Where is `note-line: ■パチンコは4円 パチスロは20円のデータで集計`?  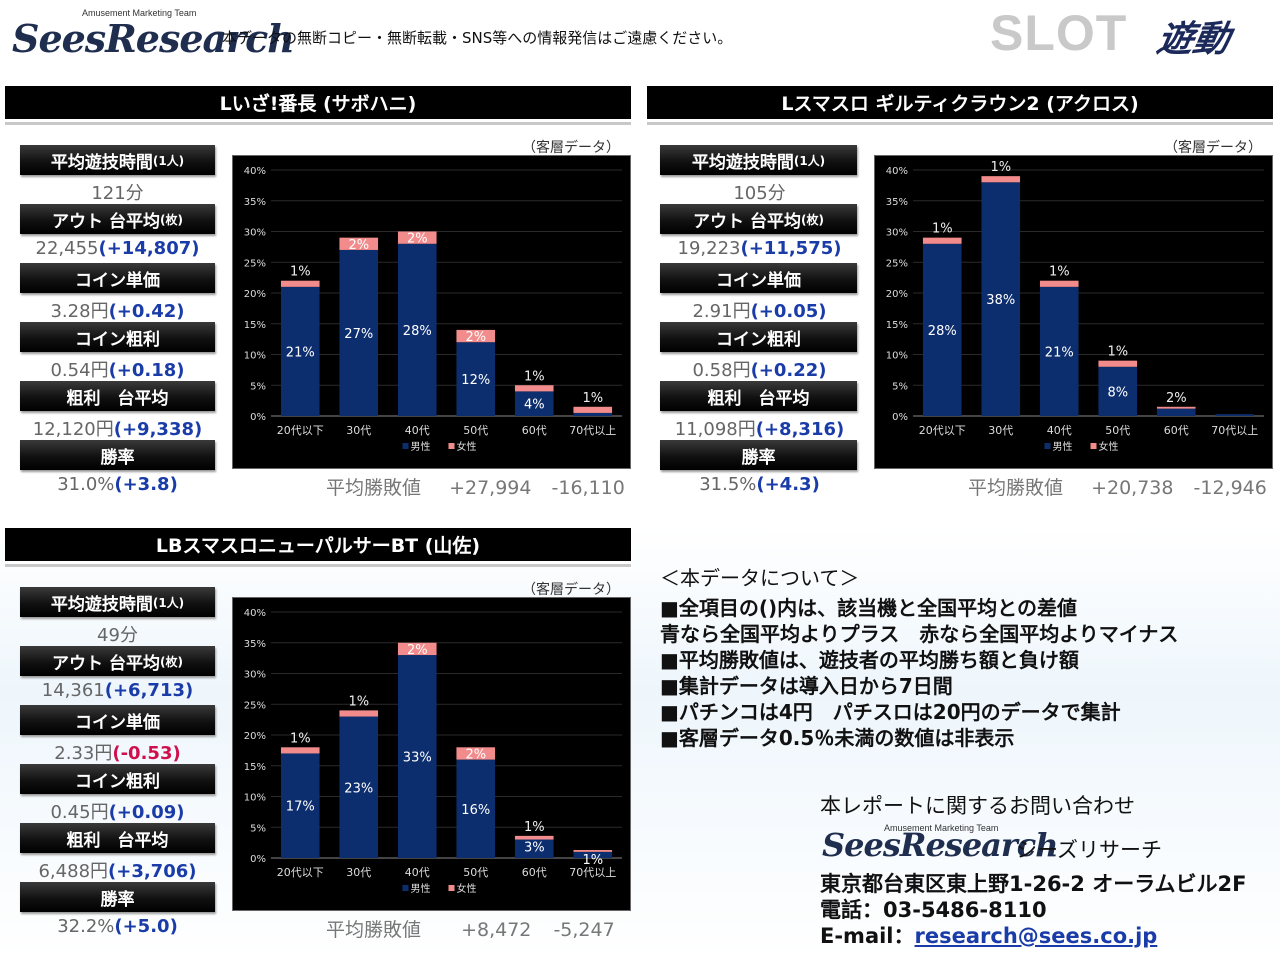 note-line: ■パチンコは4円 パチスロは20円のデータで集計 is located at coordinates (890, 712).